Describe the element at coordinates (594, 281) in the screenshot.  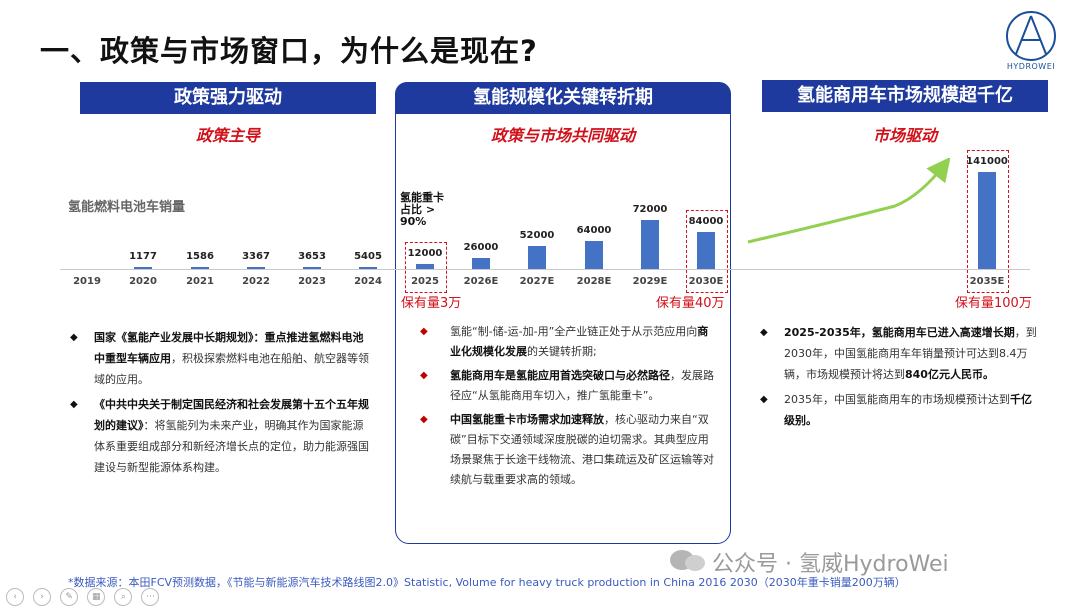
I see `tick-label-2028E: 2028E` at that location.